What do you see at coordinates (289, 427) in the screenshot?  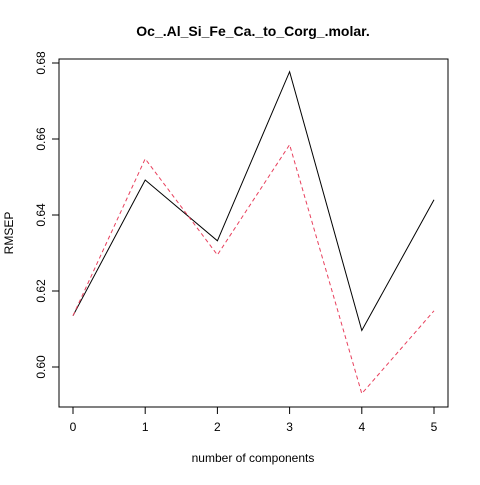 I see `x-tick-label: 3` at bounding box center [289, 427].